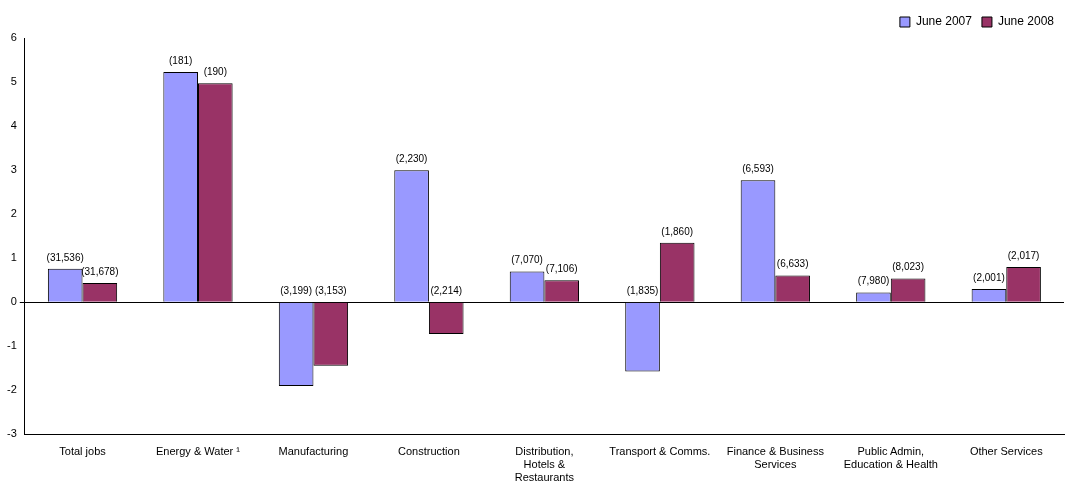 Image resolution: width=1074 pixels, height=492 pixels. I want to click on annotation: (31,536), so click(65, 257).